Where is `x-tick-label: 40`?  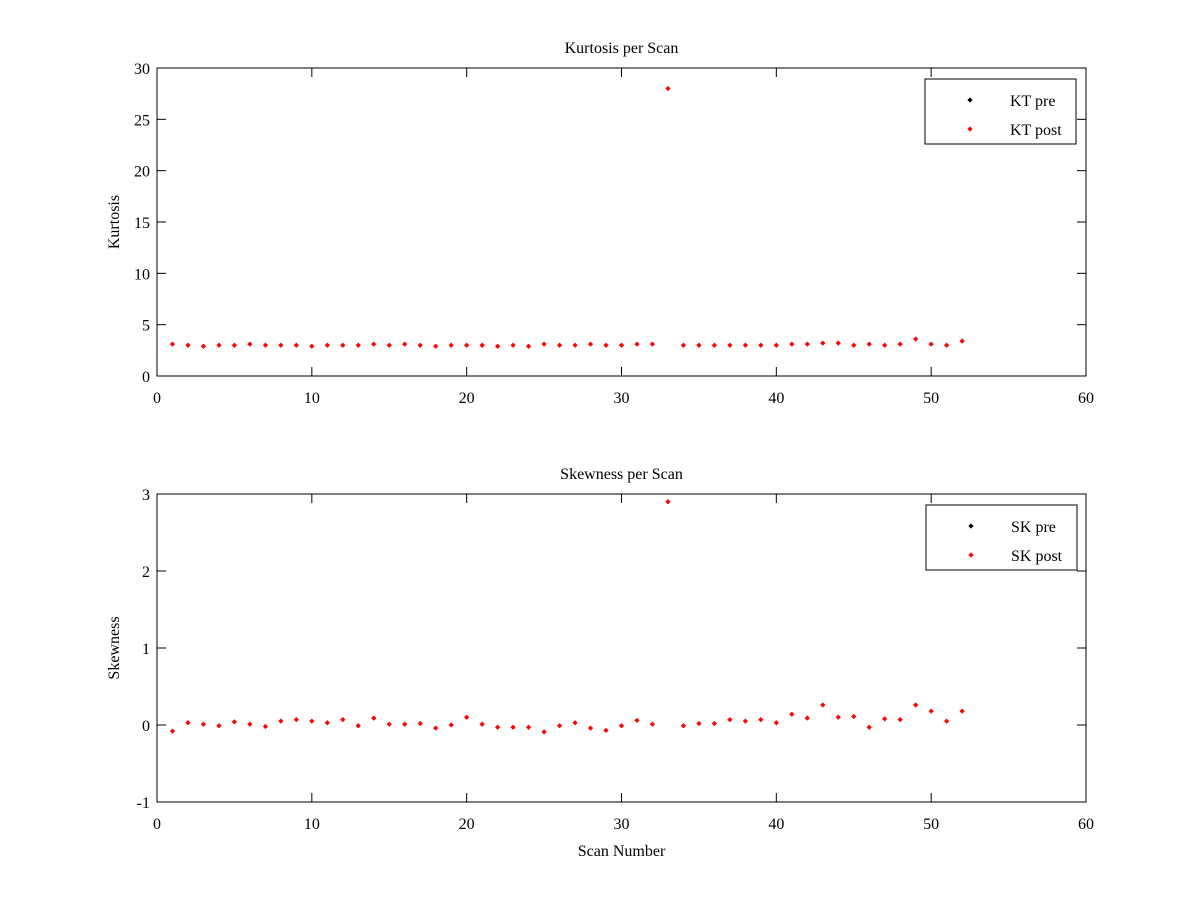
x-tick-label: 40 is located at coordinates (776, 824).